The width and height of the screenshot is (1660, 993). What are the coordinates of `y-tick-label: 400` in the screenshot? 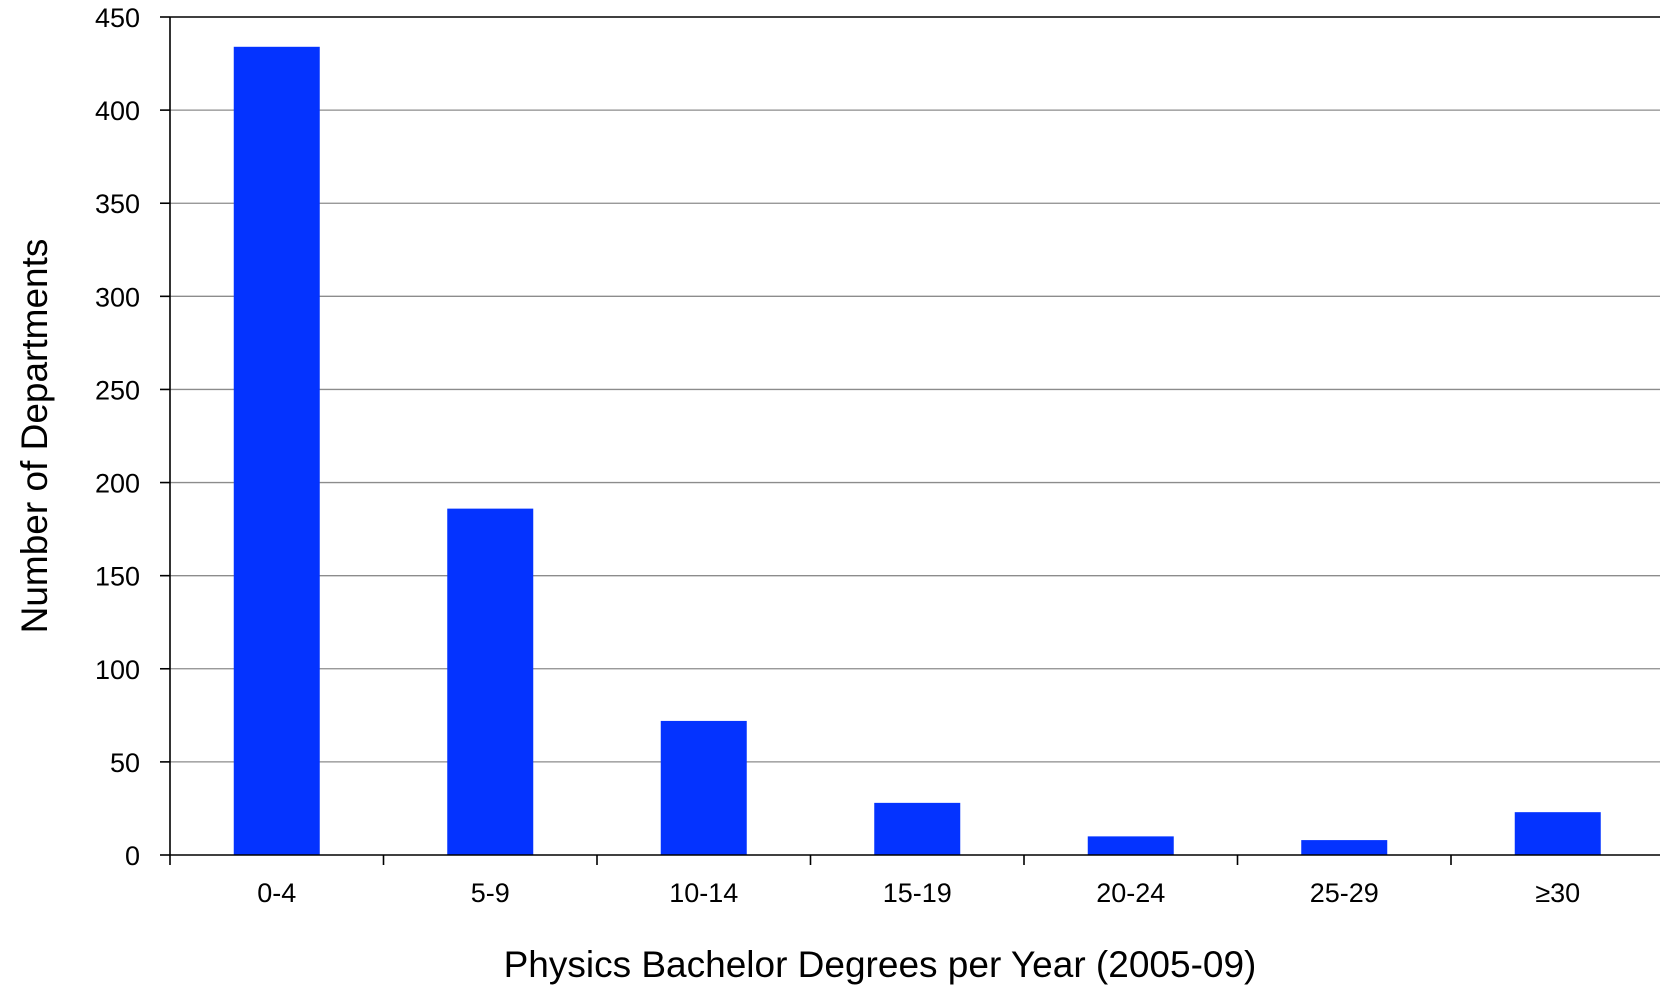 It's located at (117, 111).